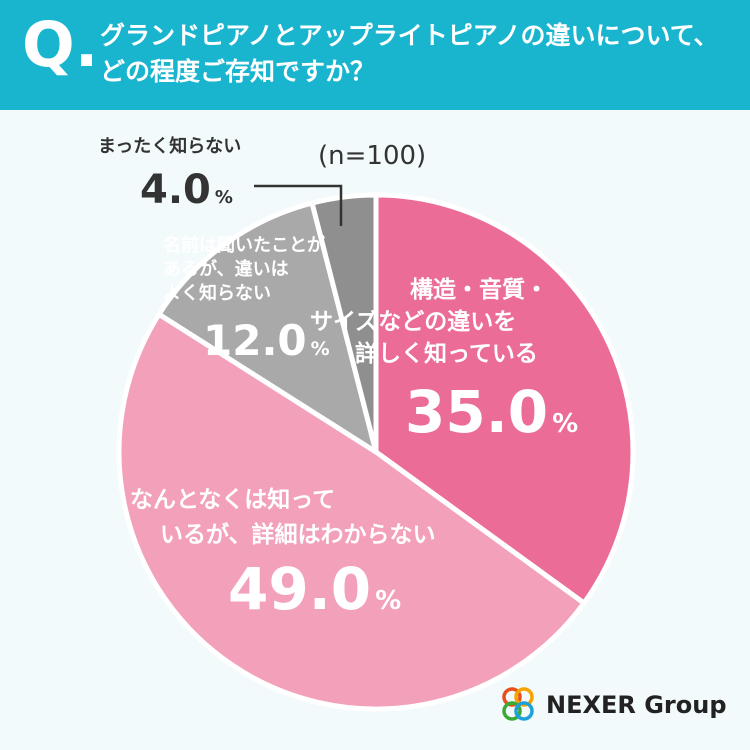 The width and height of the screenshot is (750, 750). I want to click on slice-3-label-line-1: 名前は聞いたことが, so click(244, 245).